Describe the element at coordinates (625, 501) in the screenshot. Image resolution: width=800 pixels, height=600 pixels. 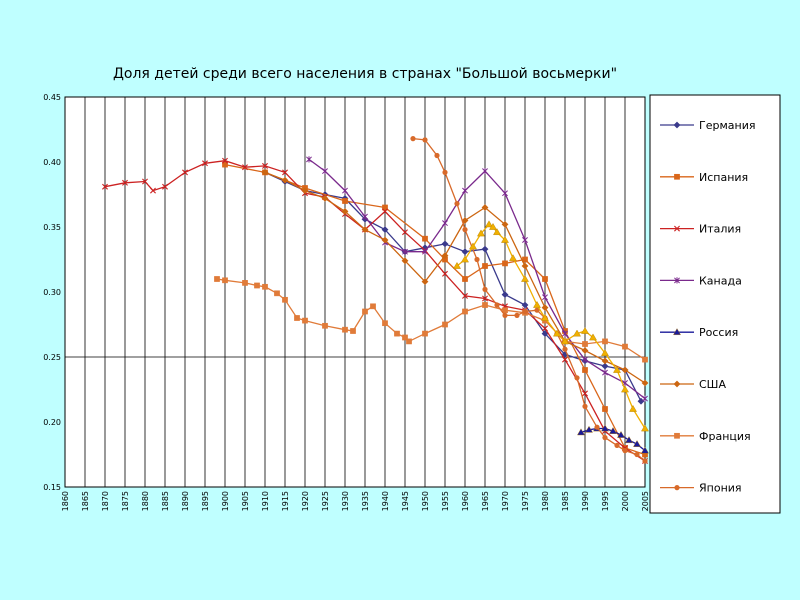
I see `x-tick-label: 2000` at that location.